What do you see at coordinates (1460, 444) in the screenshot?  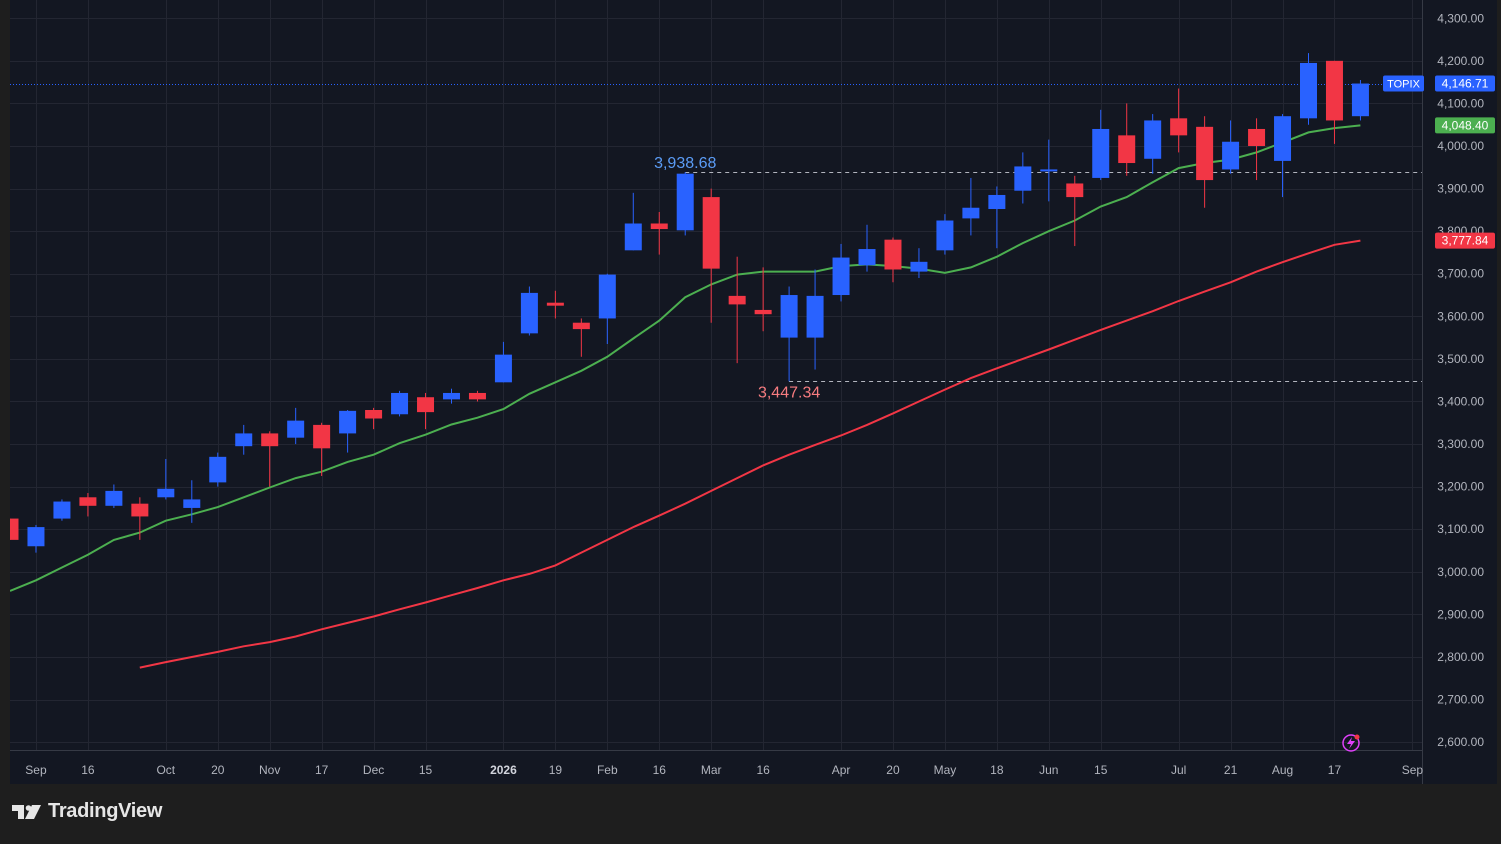 I see `y-tick-label: 3,300.00` at bounding box center [1460, 444].